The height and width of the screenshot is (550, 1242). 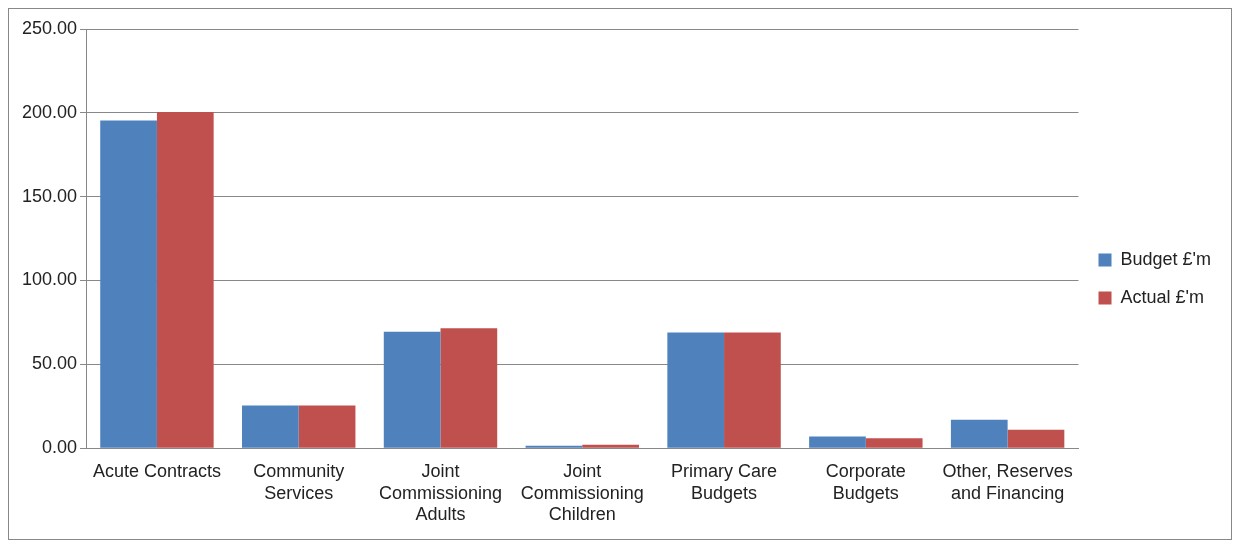 I want to click on x-tick-label: Acute Contracts, so click(x=156, y=470).